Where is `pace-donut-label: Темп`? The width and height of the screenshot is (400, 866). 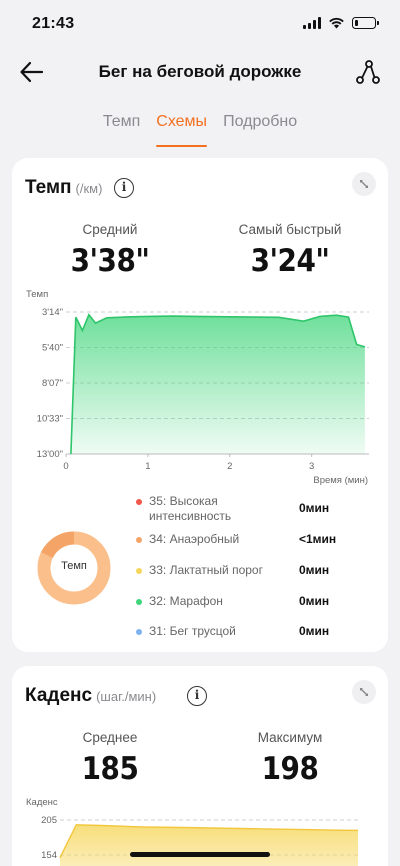 pace-donut-label: Темп is located at coordinates (74, 566).